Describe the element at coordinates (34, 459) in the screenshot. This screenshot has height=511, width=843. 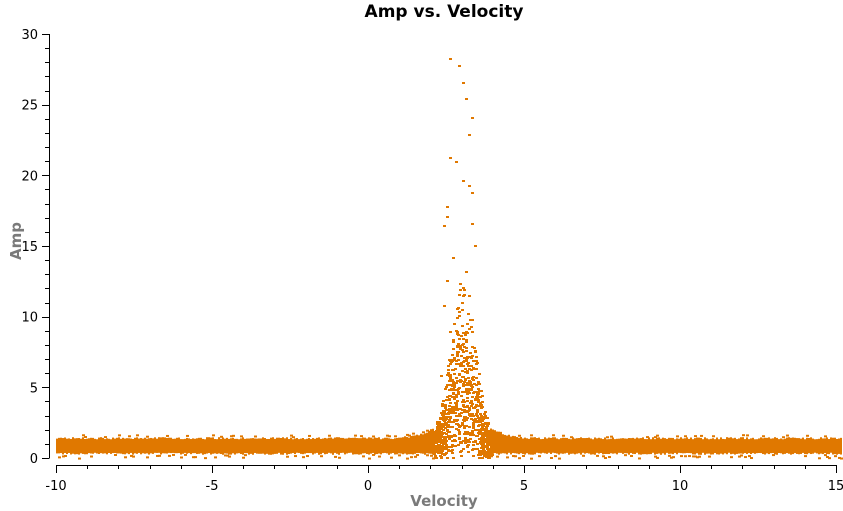
I see `y-tick-label: 0` at that location.